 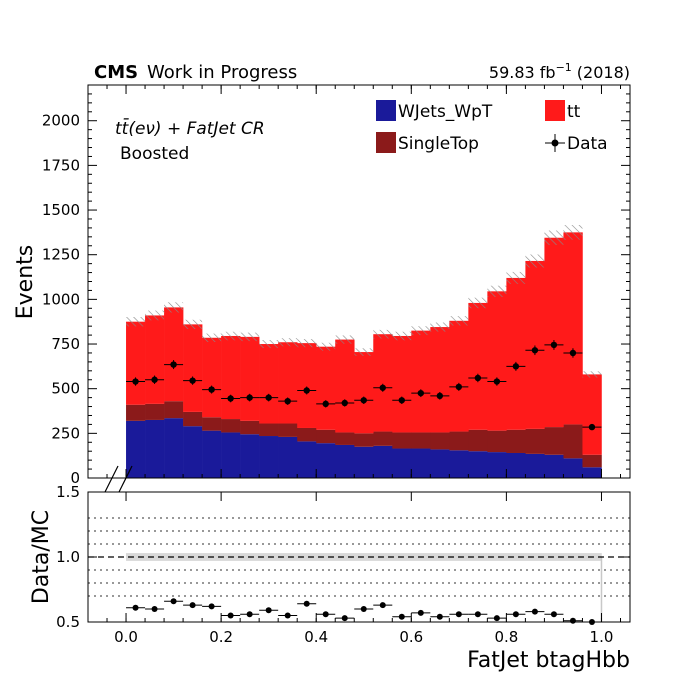 I want to click on legend-label-tt: tt, so click(x=574, y=112).